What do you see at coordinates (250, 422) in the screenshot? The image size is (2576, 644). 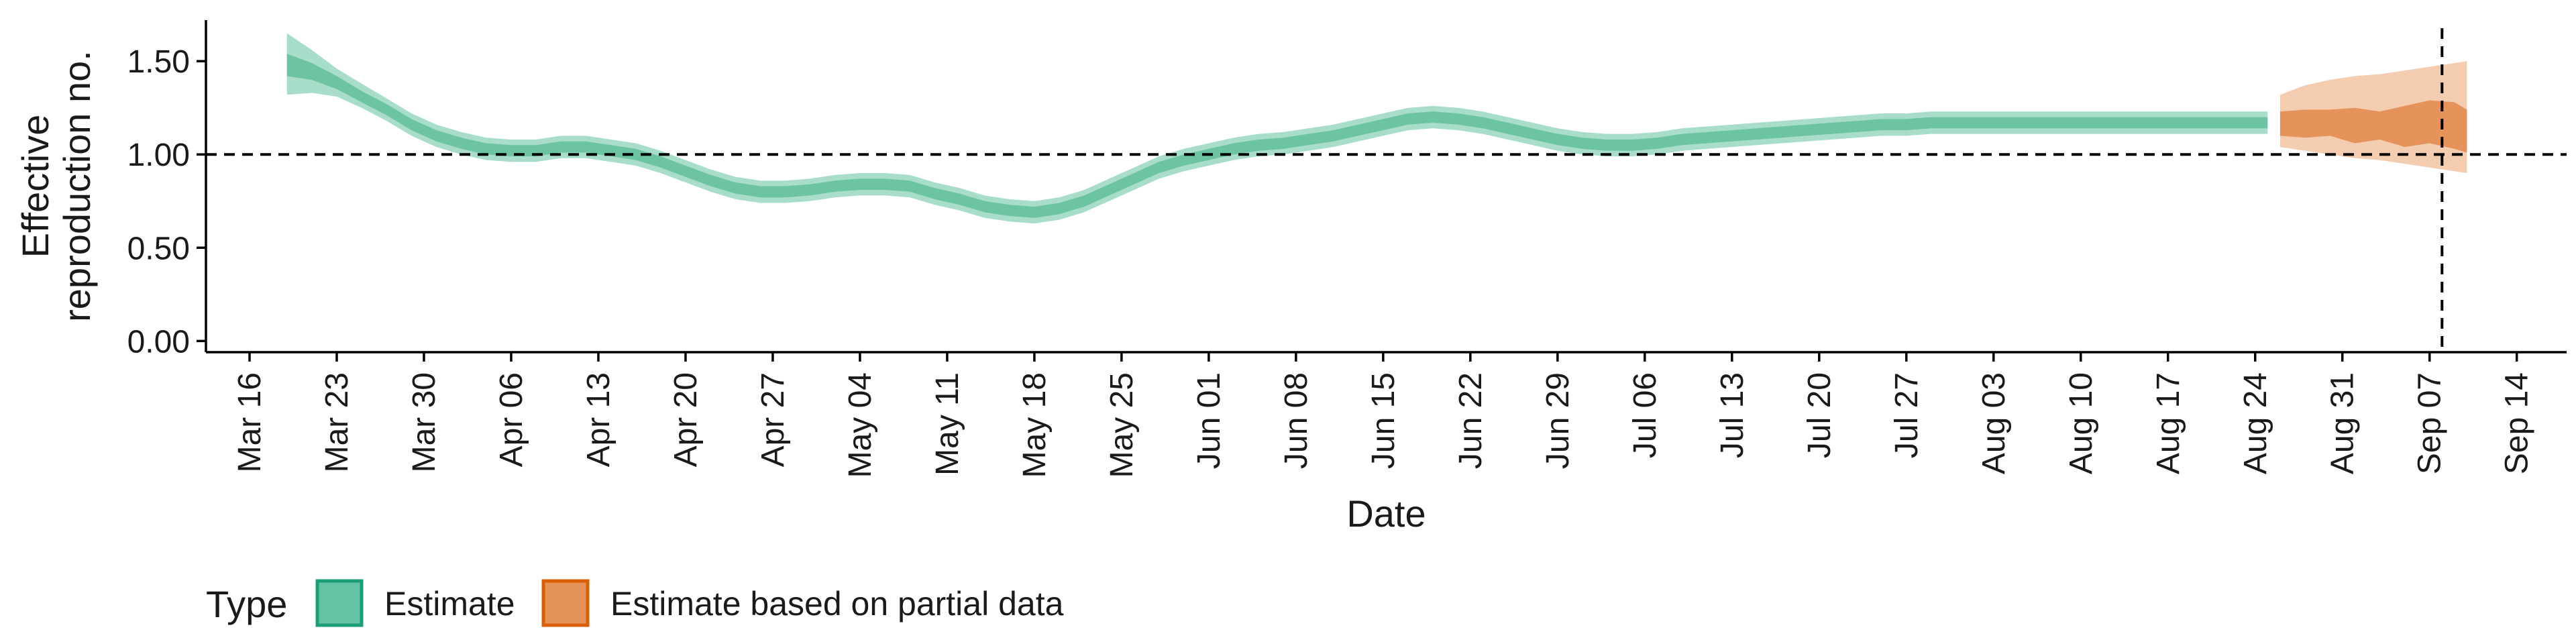 I see `x-tick-label: Mar 16` at bounding box center [250, 422].